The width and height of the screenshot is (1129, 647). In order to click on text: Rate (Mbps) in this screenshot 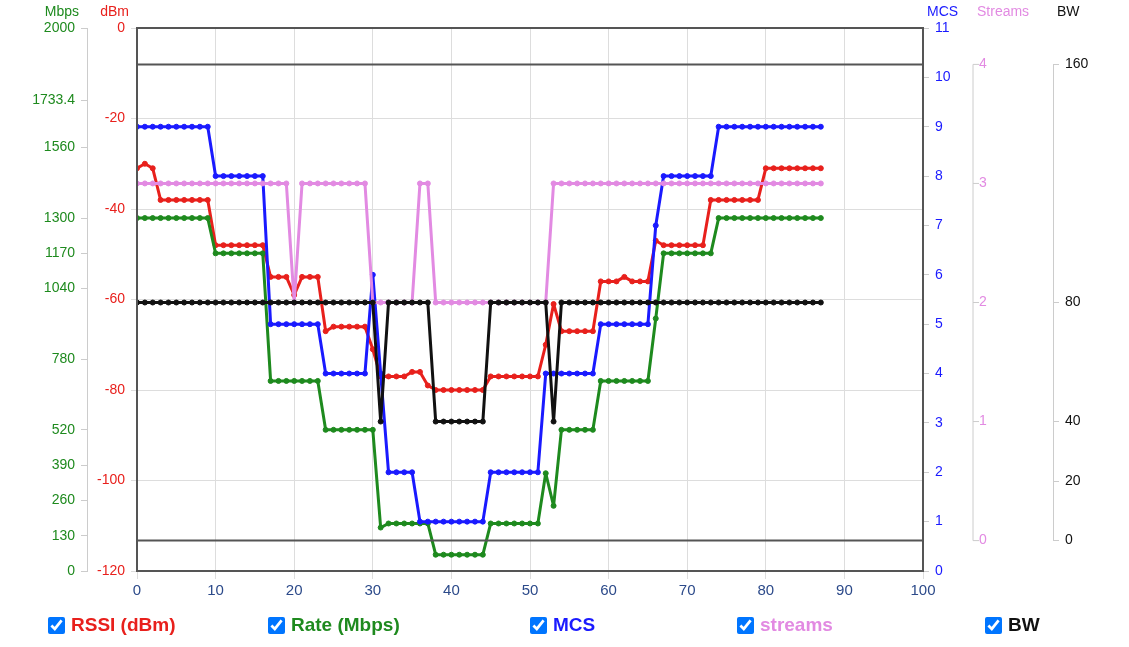, I will do `click(345, 625)`.